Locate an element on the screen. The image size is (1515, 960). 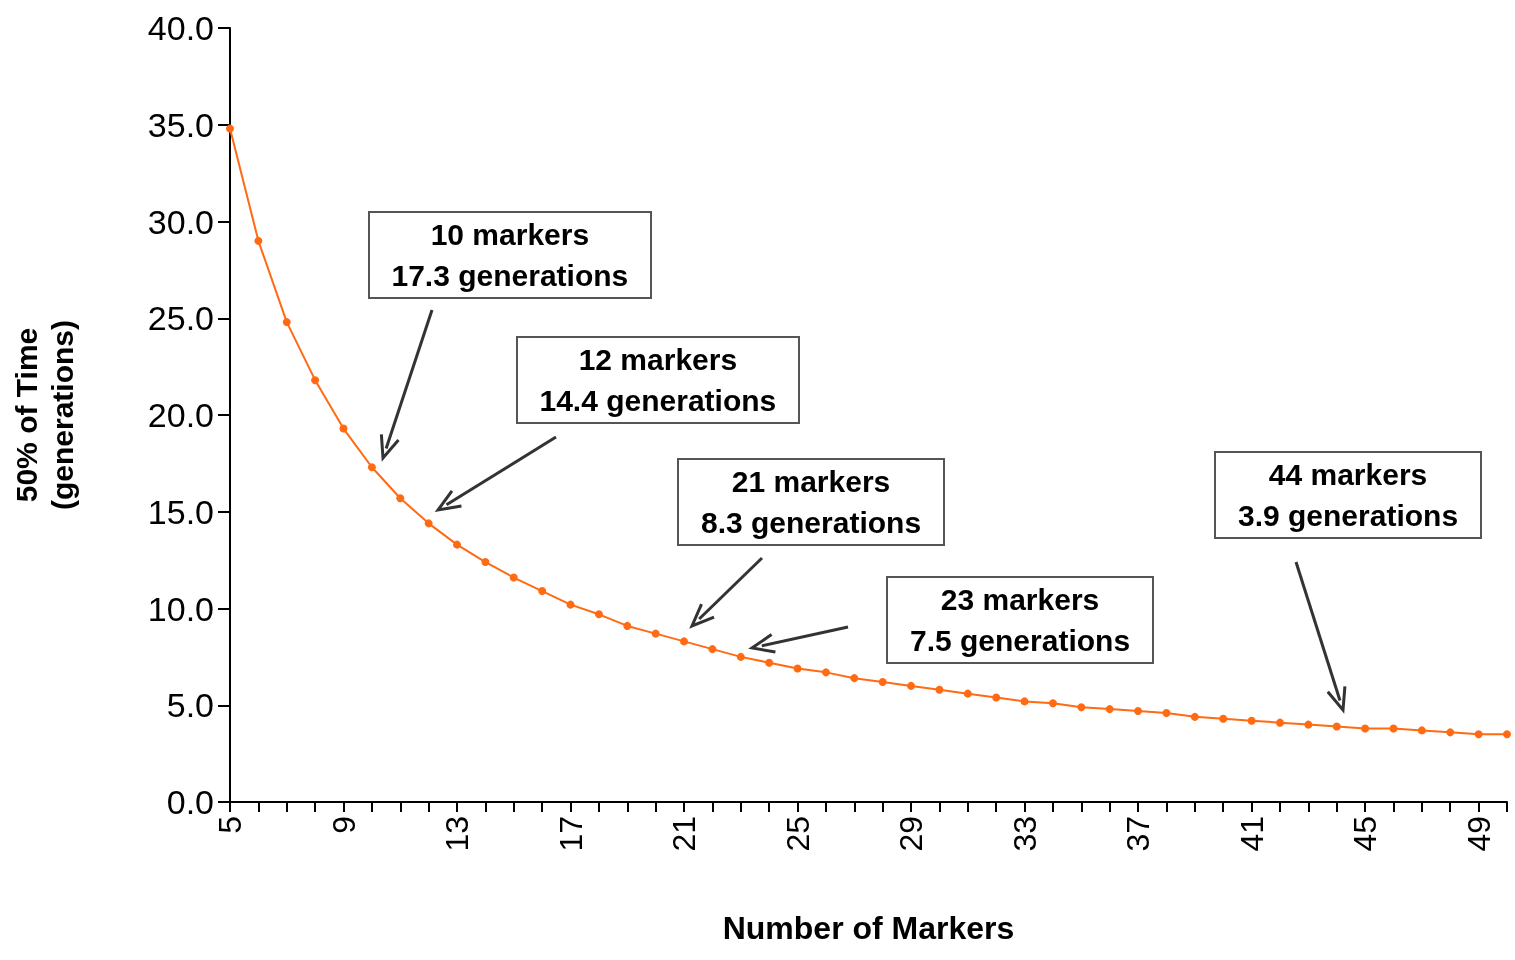
x-tick-label: 33 is located at coordinates (1024, 834).